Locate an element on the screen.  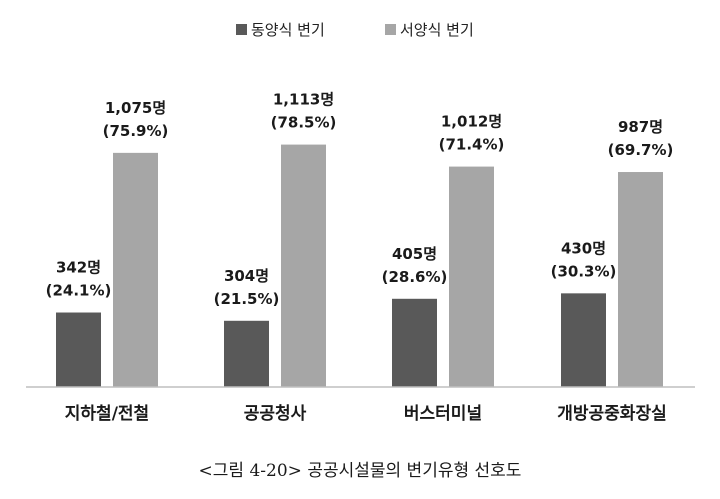
percent-label-series1-cat4: (30.3%) is located at coordinates (584, 271).